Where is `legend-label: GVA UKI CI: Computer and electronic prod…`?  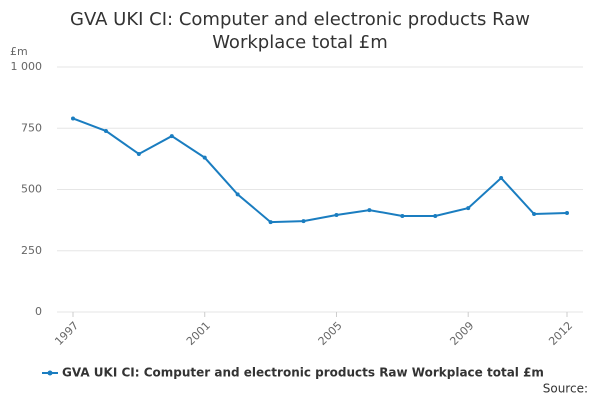 legend-label: GVA UKI CI: Computer and electronic prod… is located at coordinates (303, 373).